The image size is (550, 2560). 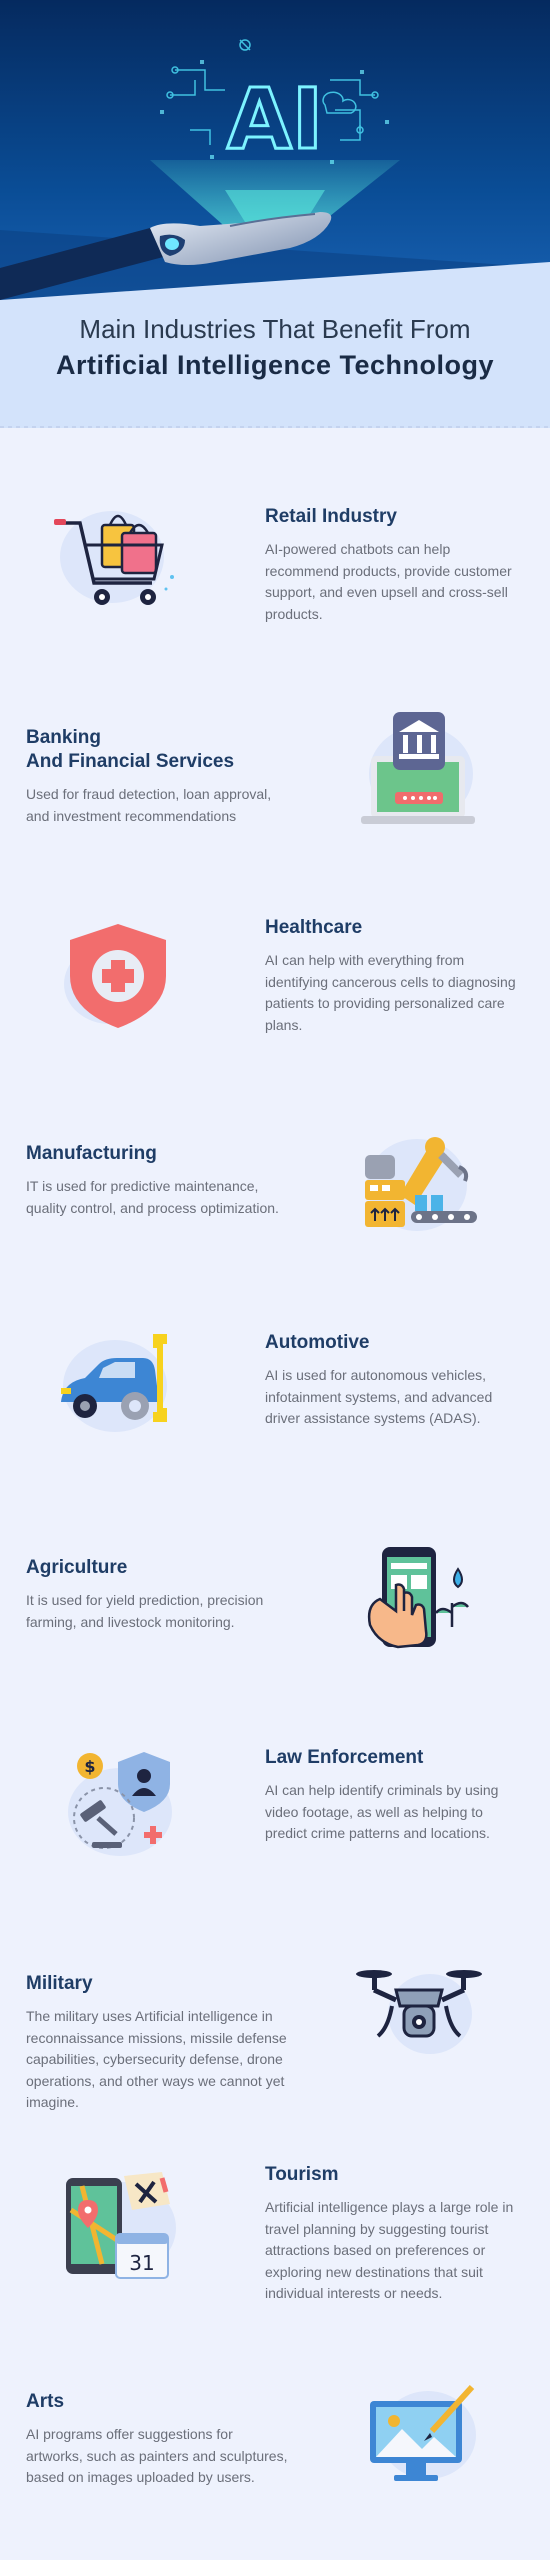 I want to click on law-enforcement-title: Law Enforcement, so click(x=344, y=1757).